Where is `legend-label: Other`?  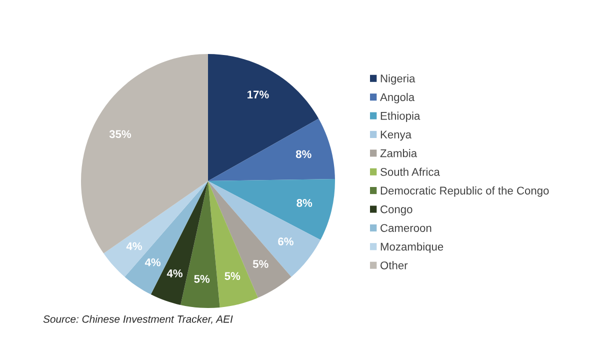 legend-label: Other is located at coordinates (394, 265).